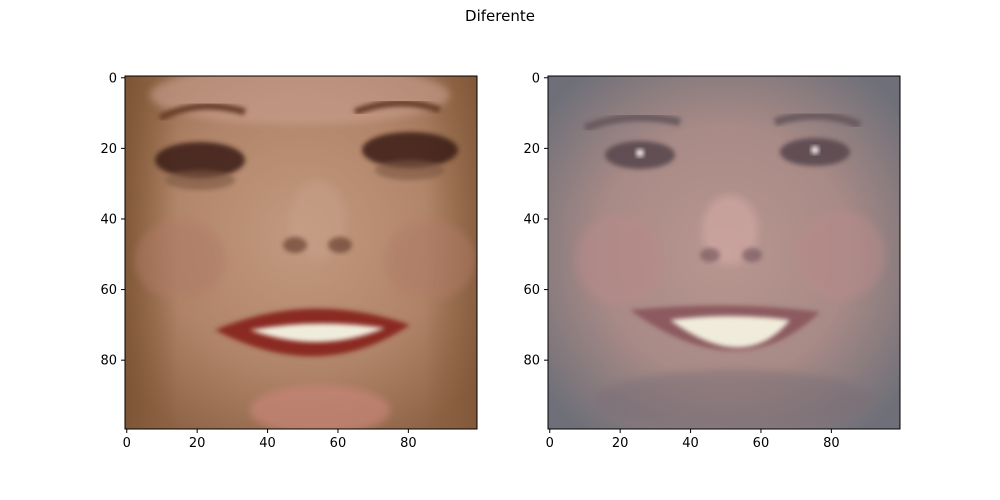 The height and width of the screenshot is (500, 1000). What do you see at coordinates (113, 78) in the screenshot?
I see `left-y-tick-label: 0` at bounding box center [113, 78].